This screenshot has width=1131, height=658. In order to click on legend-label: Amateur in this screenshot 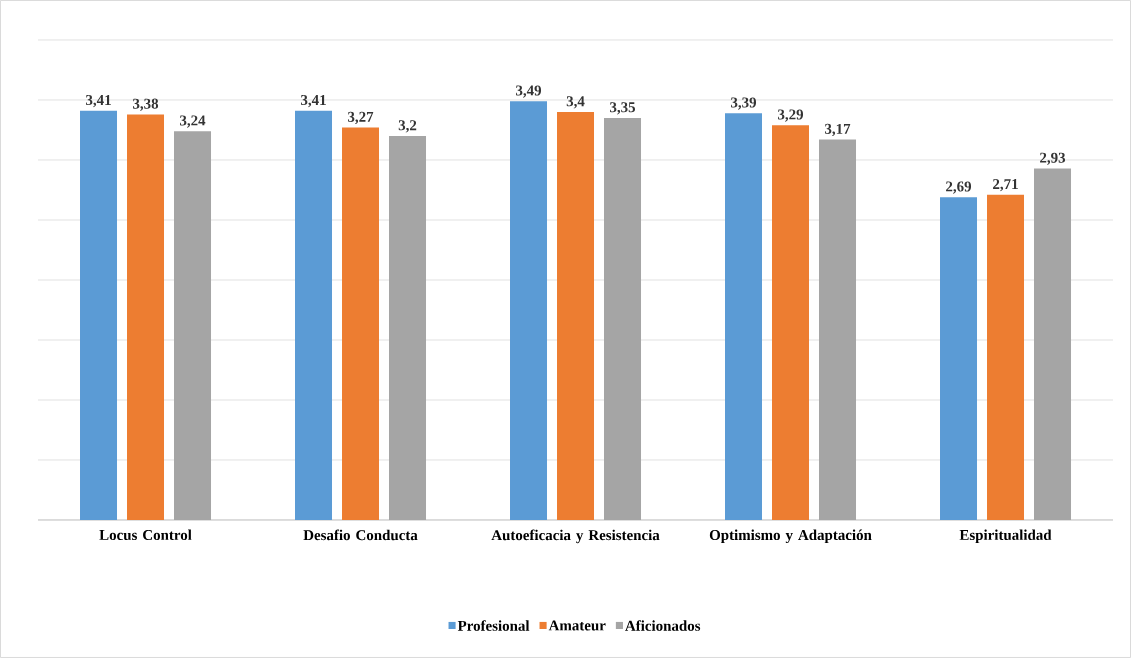, I will do `click(577, 625)`.